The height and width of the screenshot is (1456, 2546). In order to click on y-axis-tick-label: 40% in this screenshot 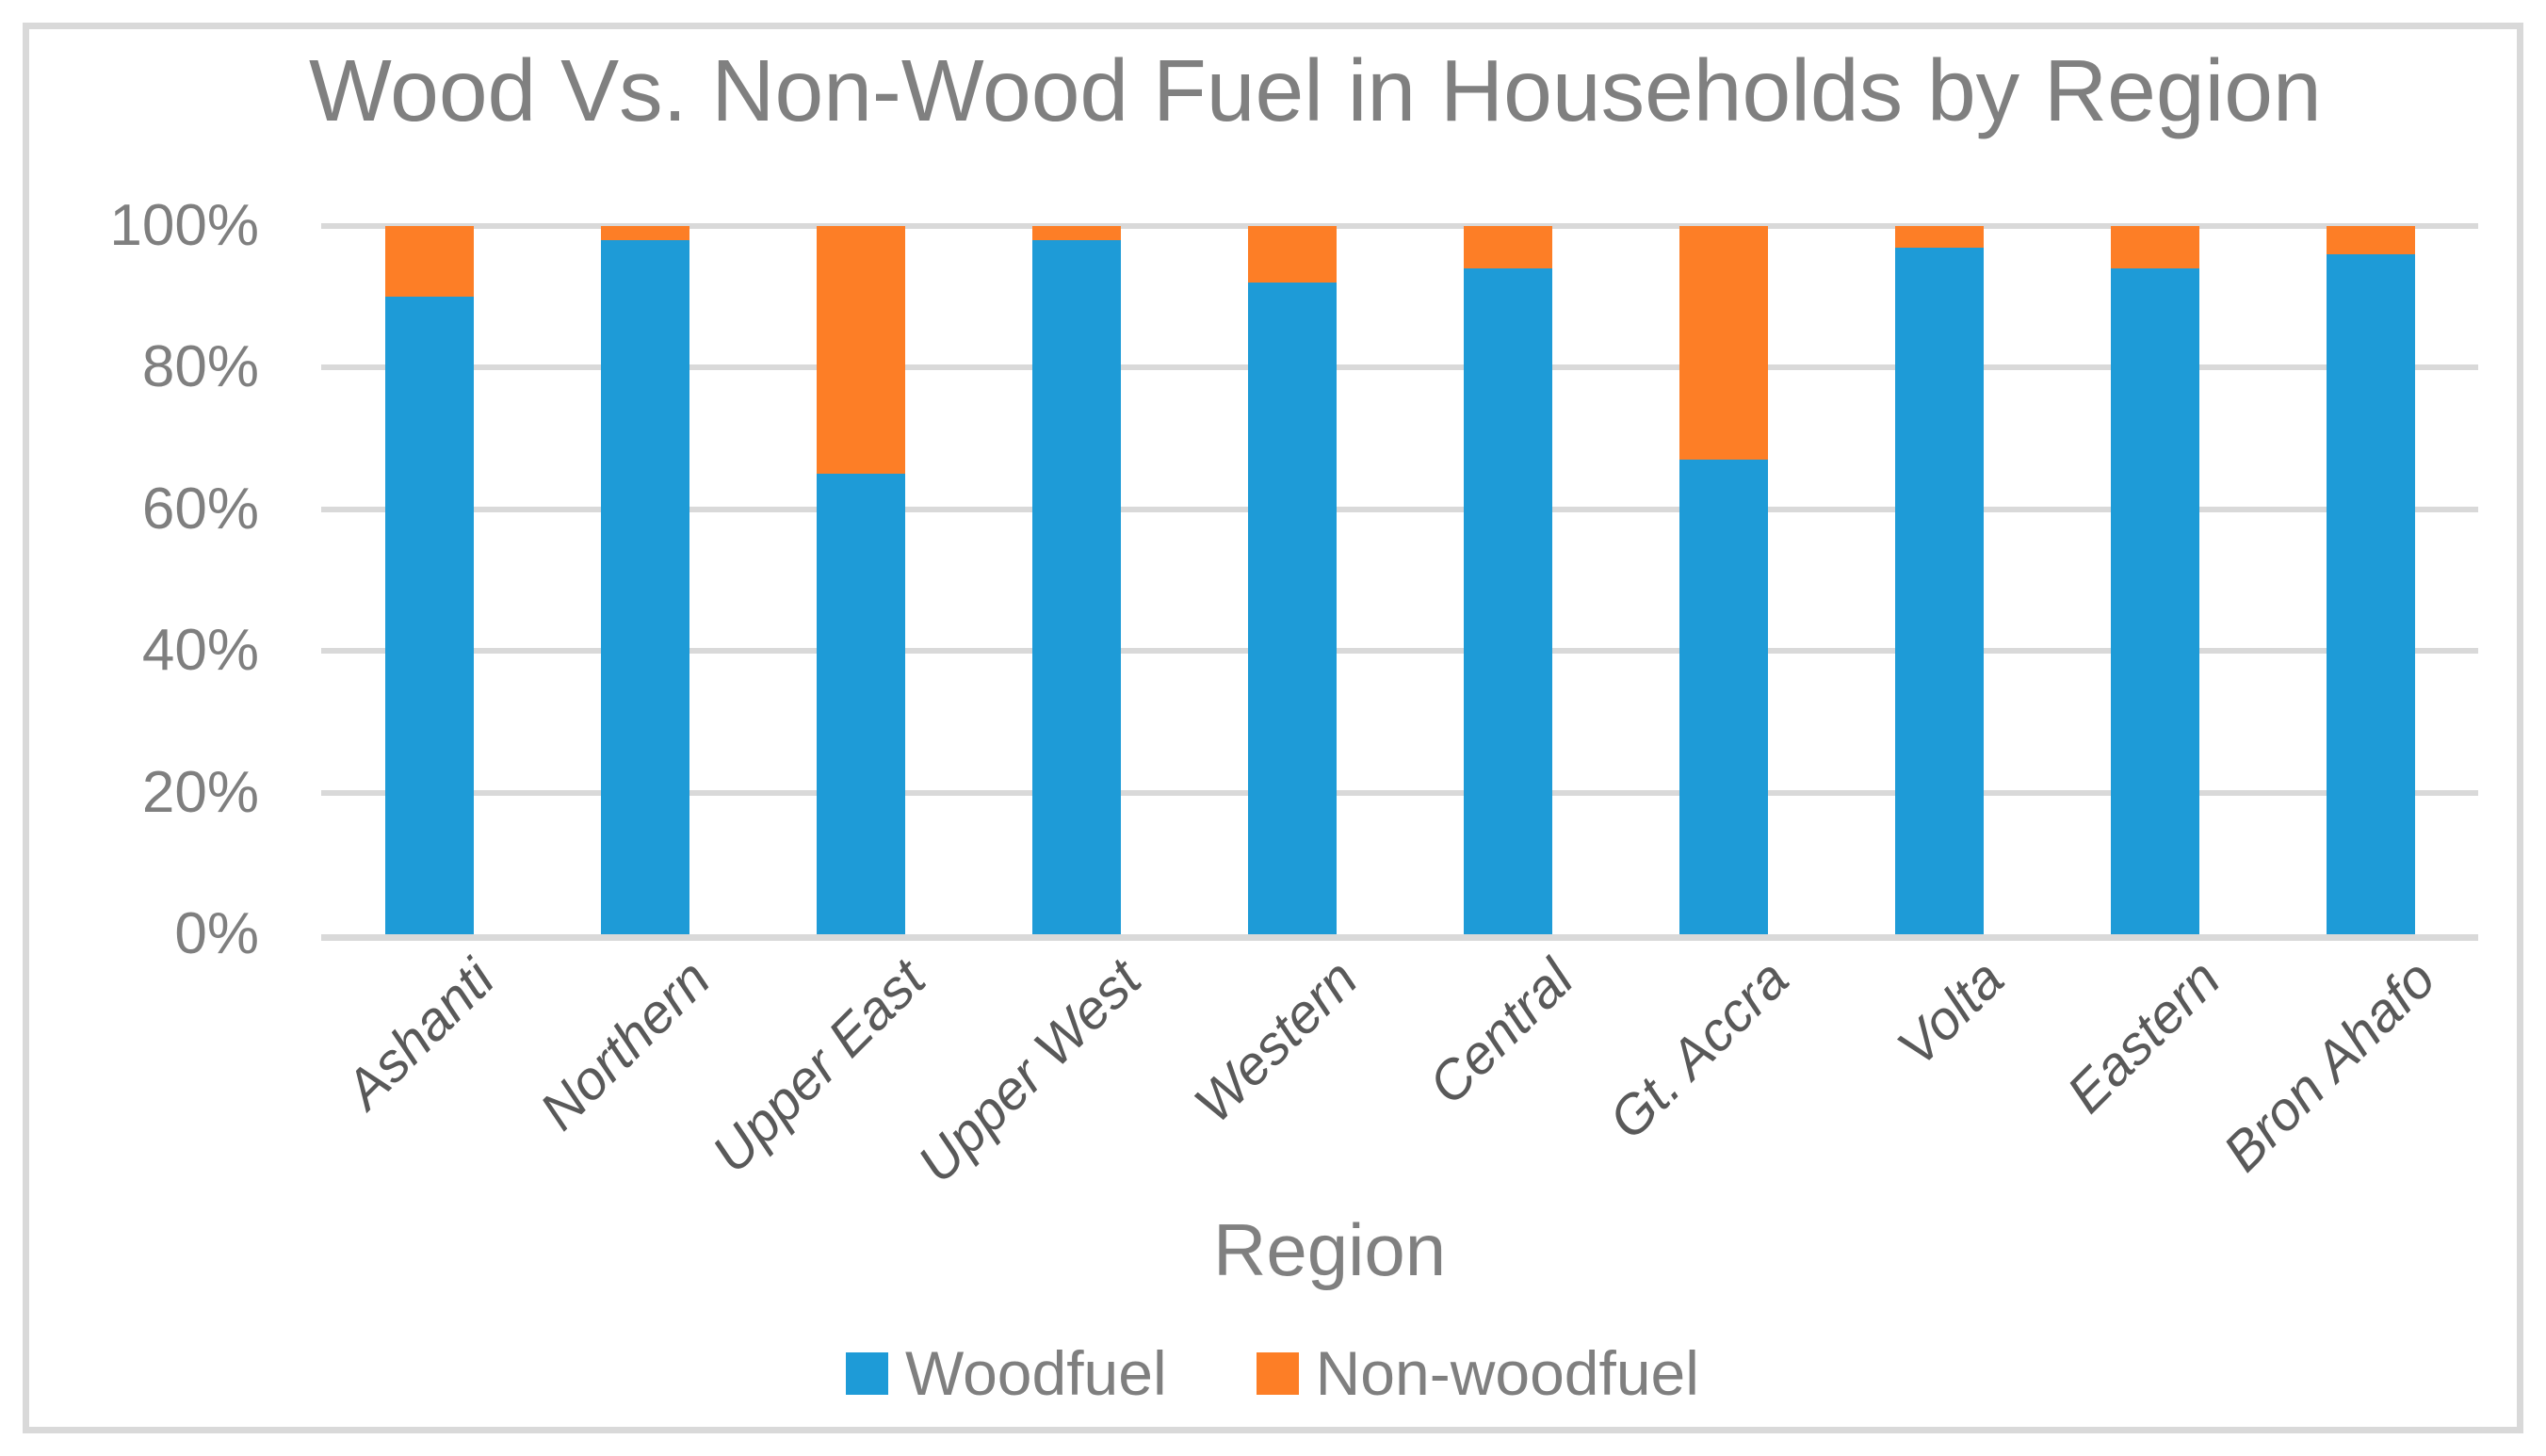, I will do `click(200, 651)`.